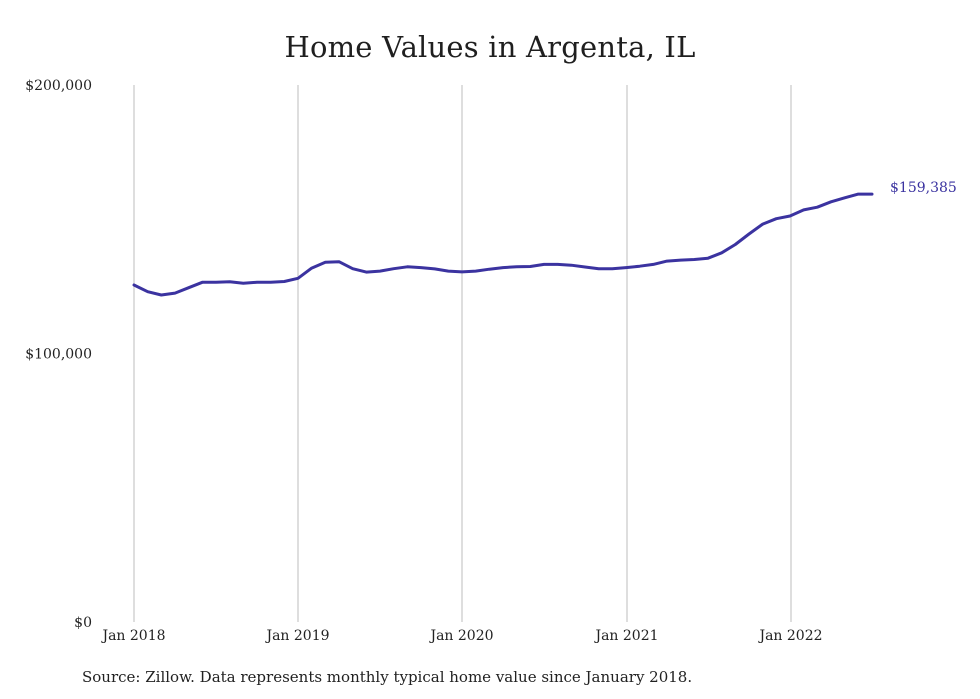 Image resolution: width=980 pixels, height=699 pixels. I want to click on x-tick-label: Jan 2021, so click(625, 636).